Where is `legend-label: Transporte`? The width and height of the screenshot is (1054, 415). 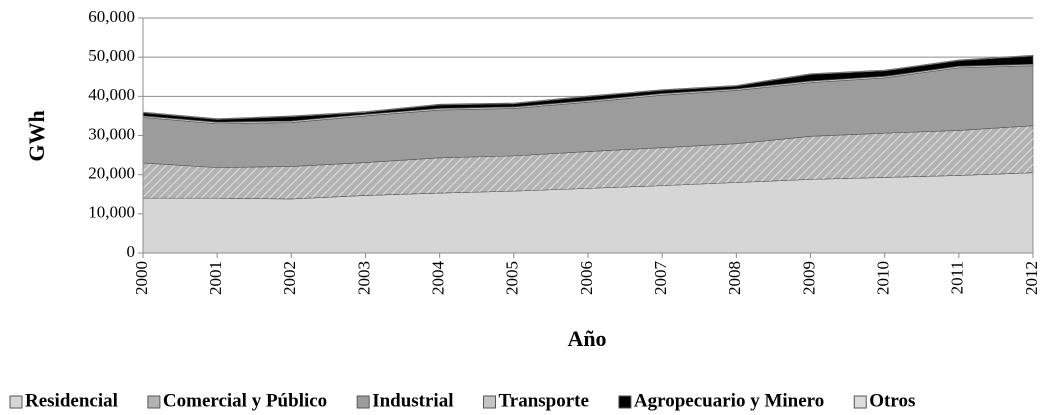 legend-label: Transporte is located at coordinates (544, 400).